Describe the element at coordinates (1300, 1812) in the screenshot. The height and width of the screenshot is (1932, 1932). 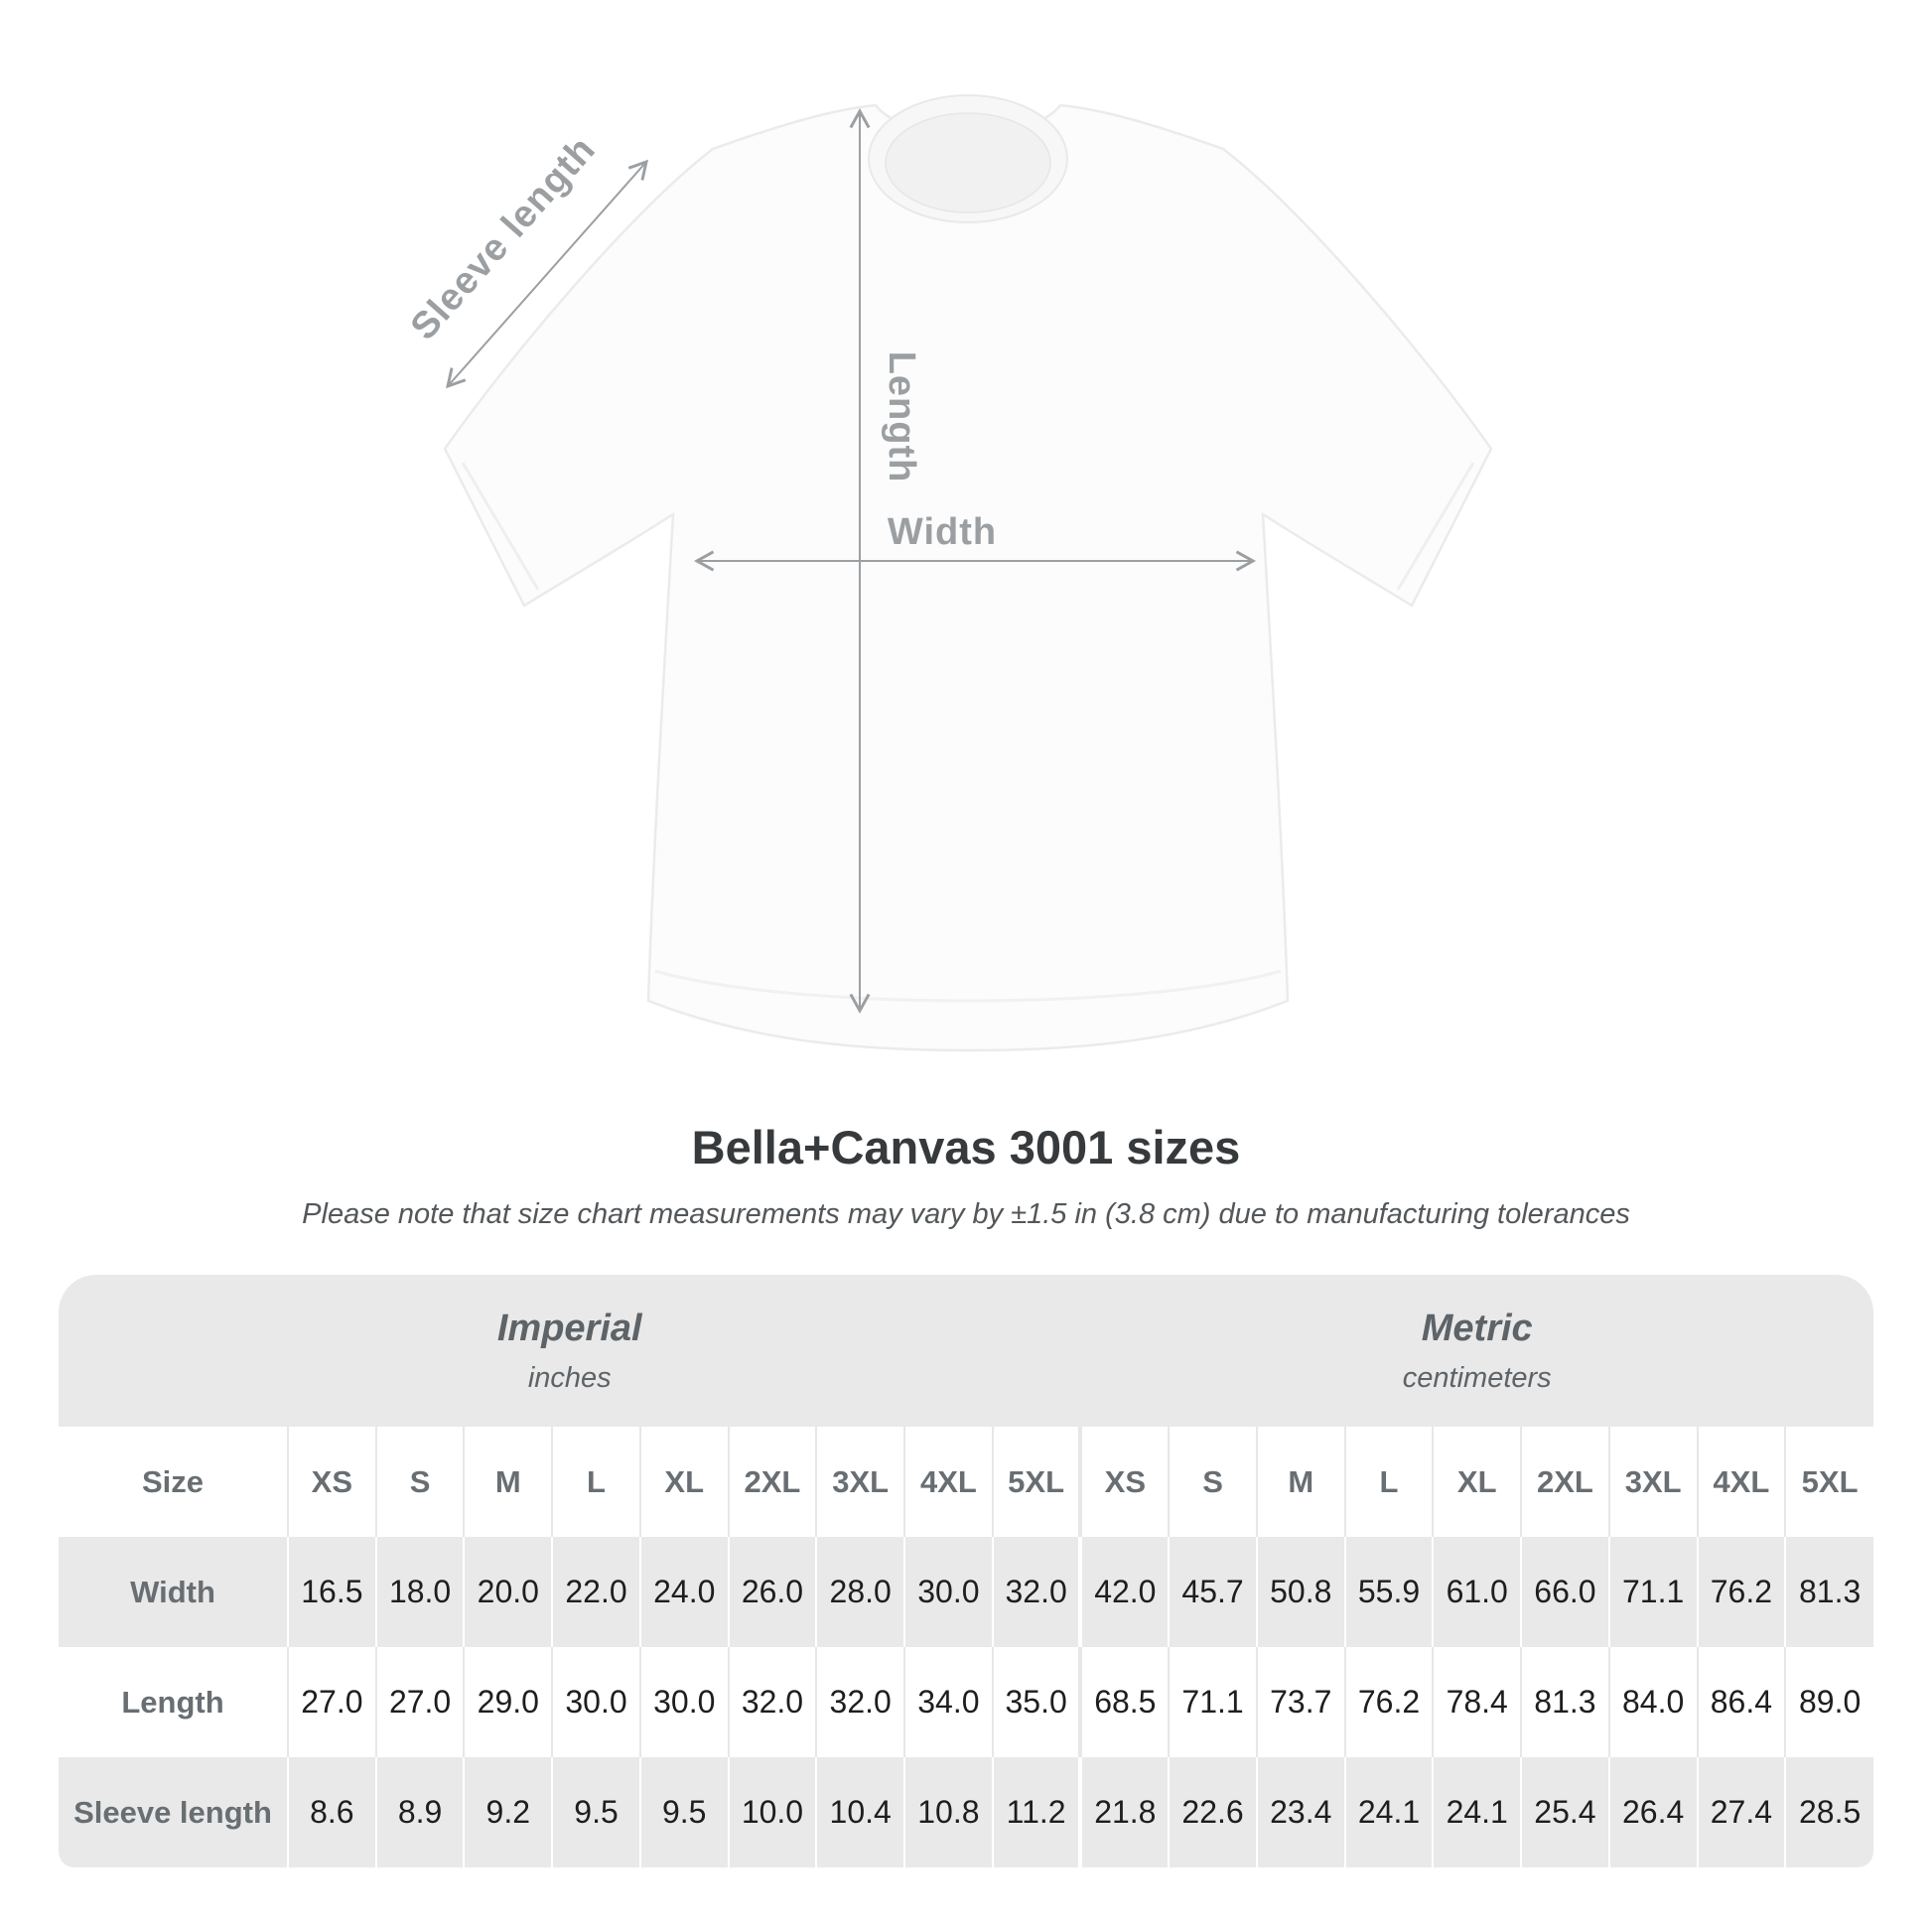
I see `measurement-value-cell: 23.4` at that location.